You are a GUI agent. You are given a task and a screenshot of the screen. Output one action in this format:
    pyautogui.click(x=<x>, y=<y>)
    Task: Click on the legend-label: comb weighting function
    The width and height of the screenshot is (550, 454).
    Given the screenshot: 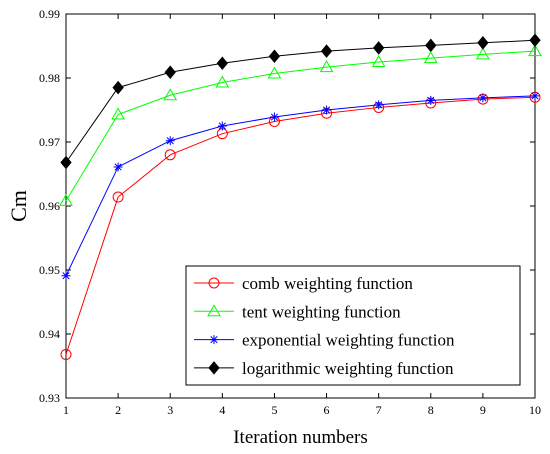 What is the action you would take?
    pyautogui.click(x=327, y=283)
    